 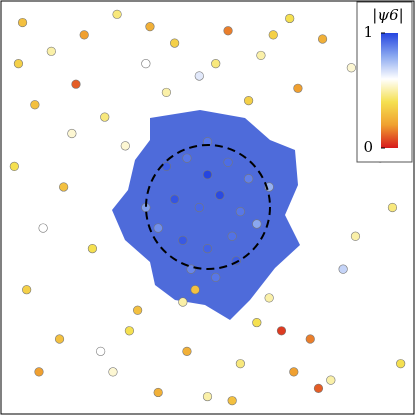 I want to click on colorbar-gradient, so click(x=389, y=90).